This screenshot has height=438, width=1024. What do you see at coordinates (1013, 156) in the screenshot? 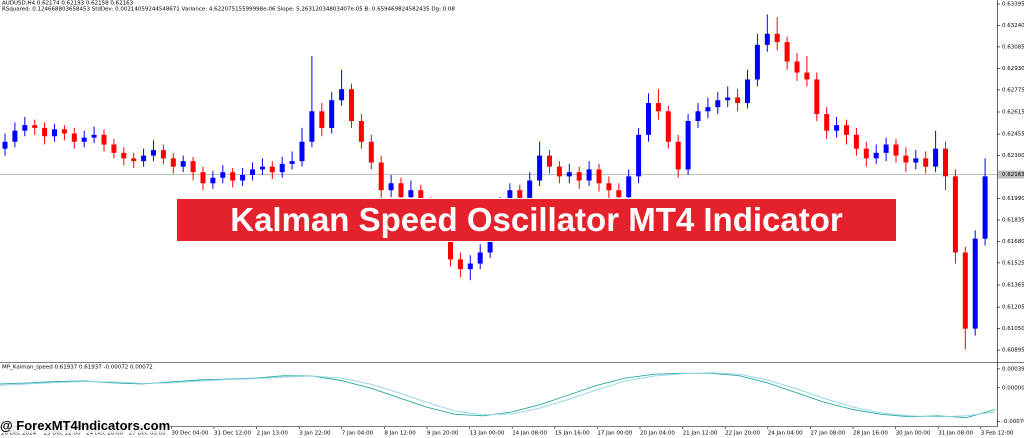
I see `y-tick-label: 0.62300` at bounding box center [1013, 156].